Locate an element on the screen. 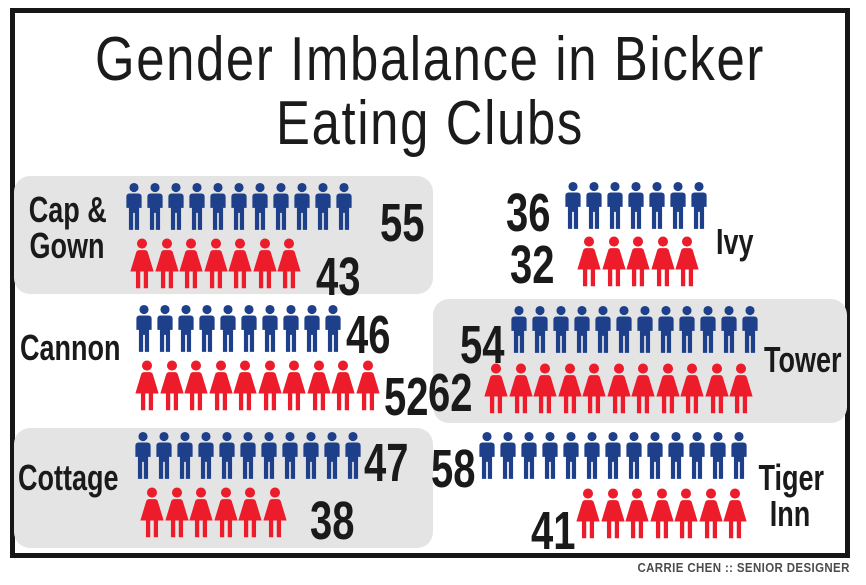 The height and width of the screenshot is (585, 866). club-label: Cap & Gown is located at coordinates (67, 227).